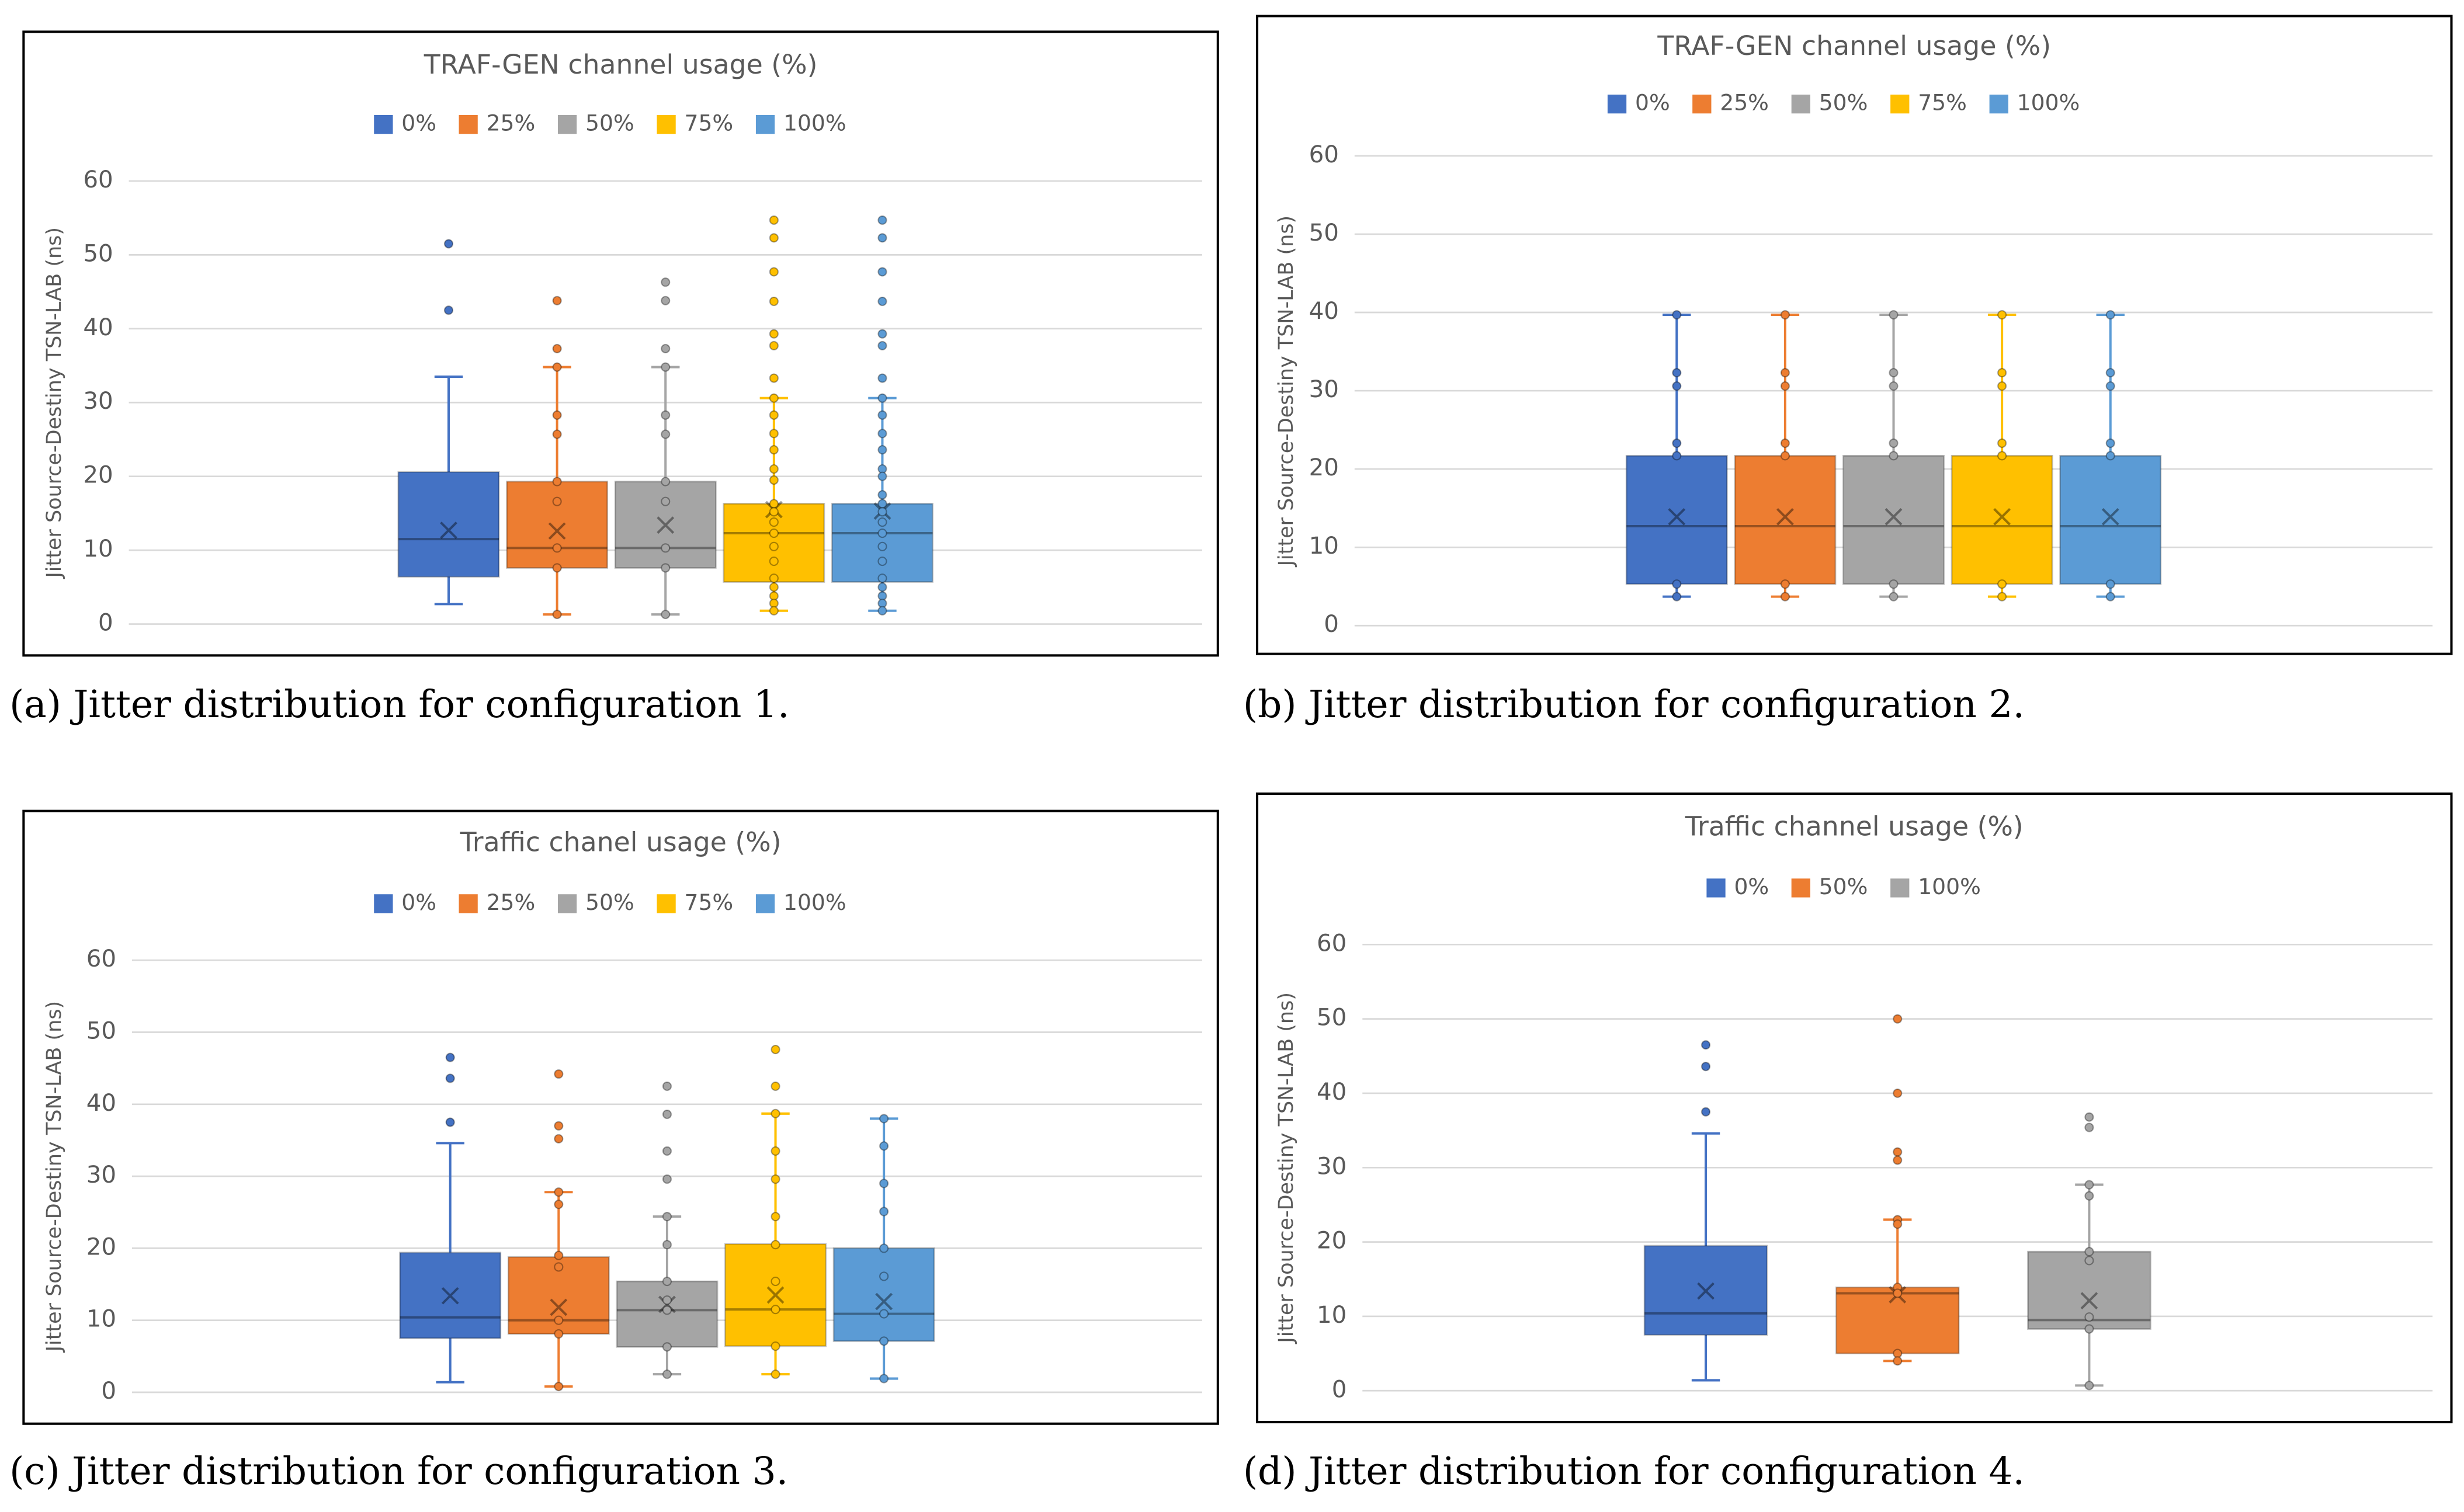 The width and height of the screenshot is (2464, 1512). I want to click on y-tick-label: 20, so click(1324, 467).